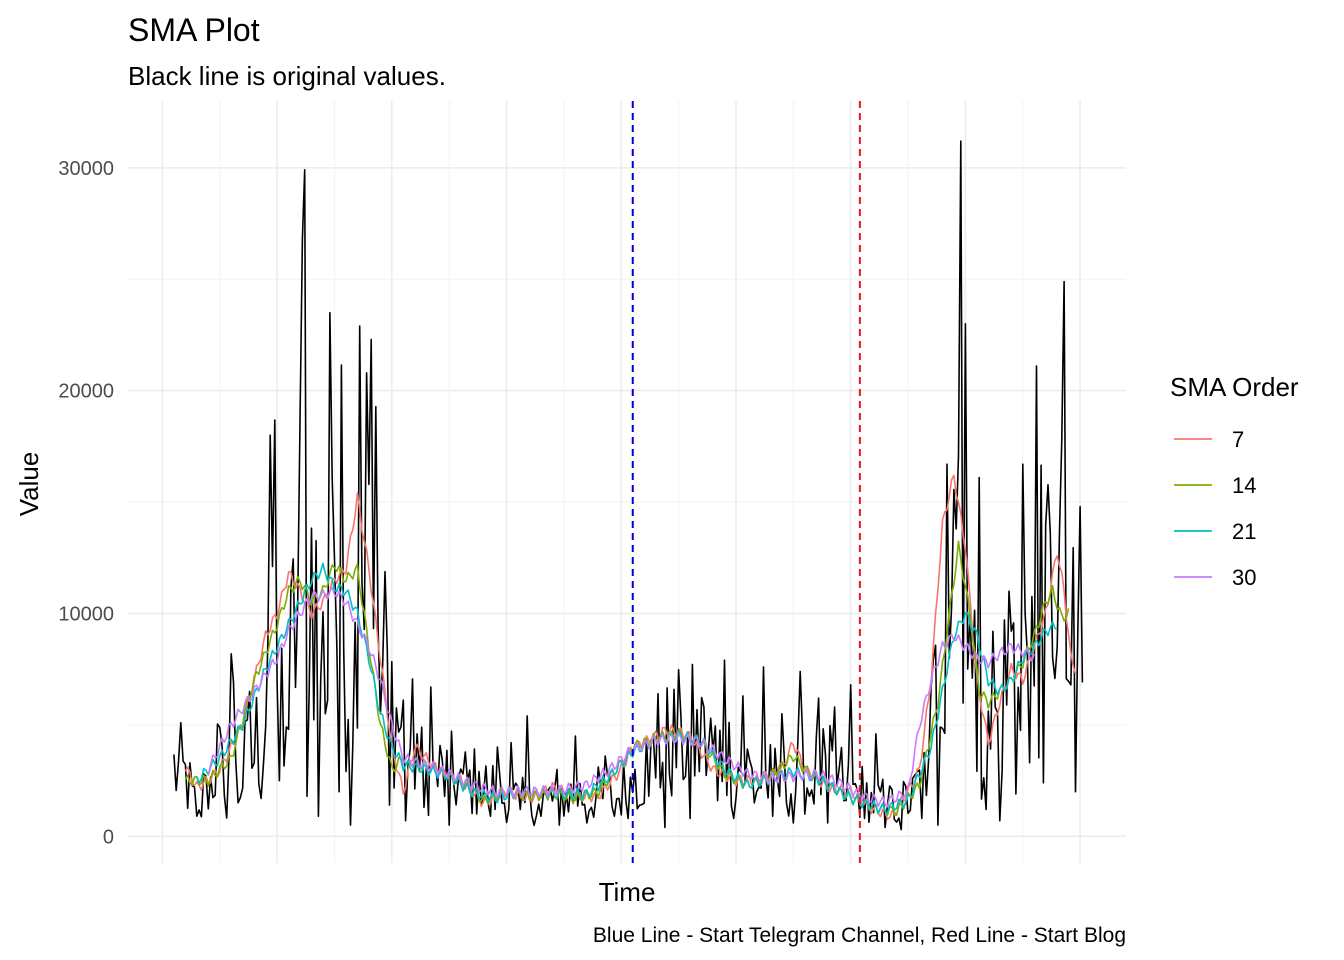  Describe the element at coordinates (1244, 485) in the screenshot. I see `legend-label-14: 14` at that location.